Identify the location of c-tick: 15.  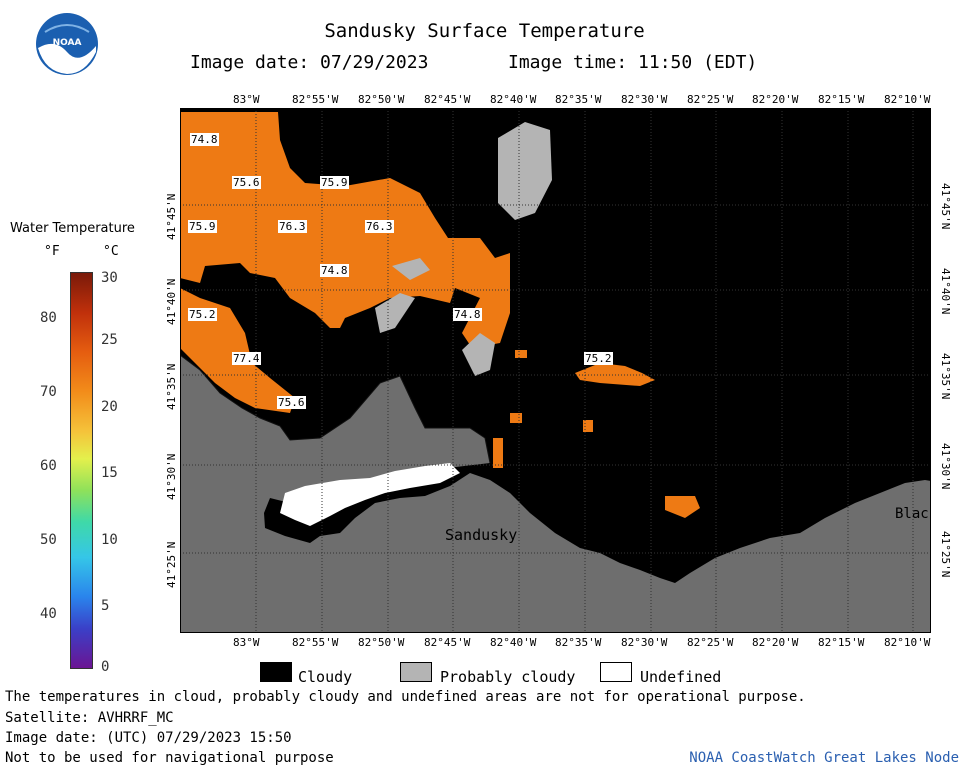
(109, 473).